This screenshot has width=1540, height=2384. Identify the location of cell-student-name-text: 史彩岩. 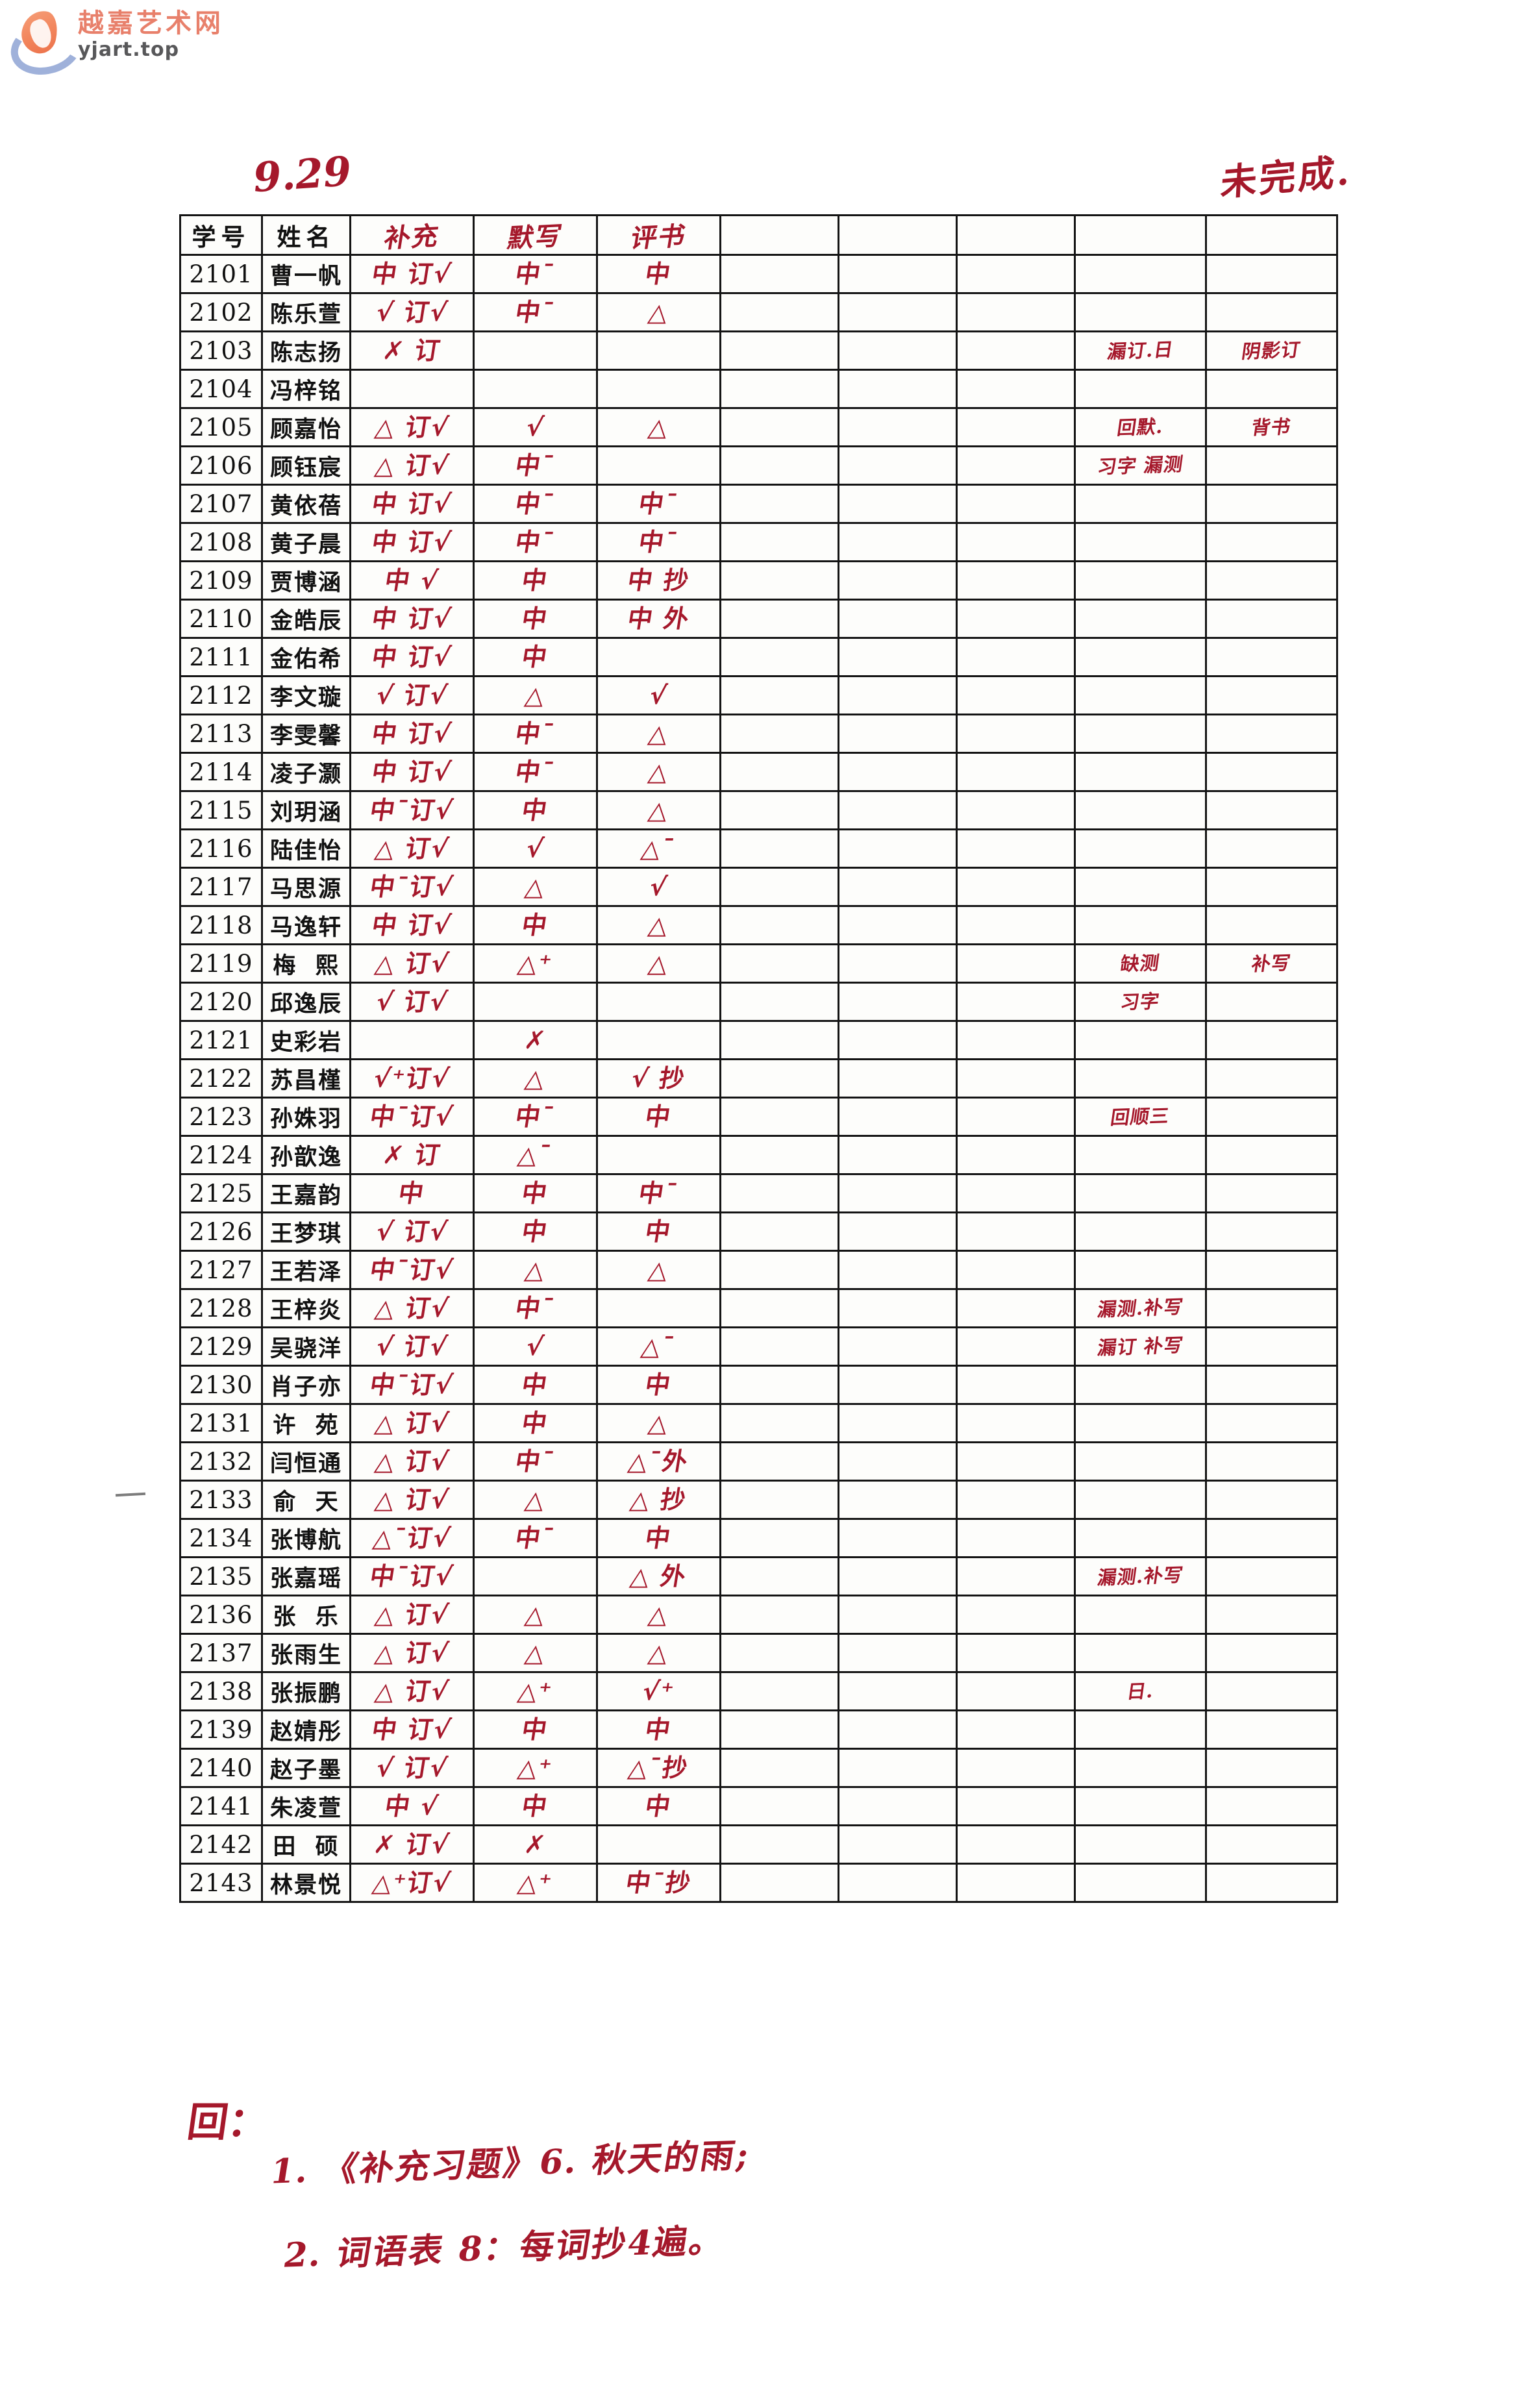
(305, 1042).